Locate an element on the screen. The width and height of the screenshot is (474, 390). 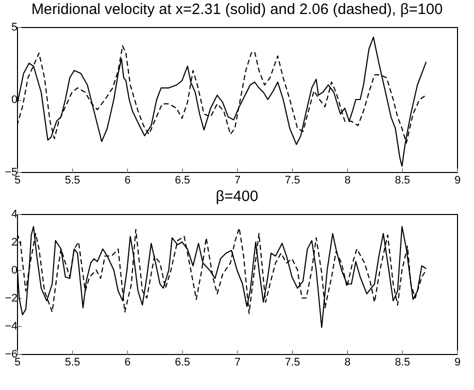
y-tick-label: −4 is located at coordinates (11, 326).